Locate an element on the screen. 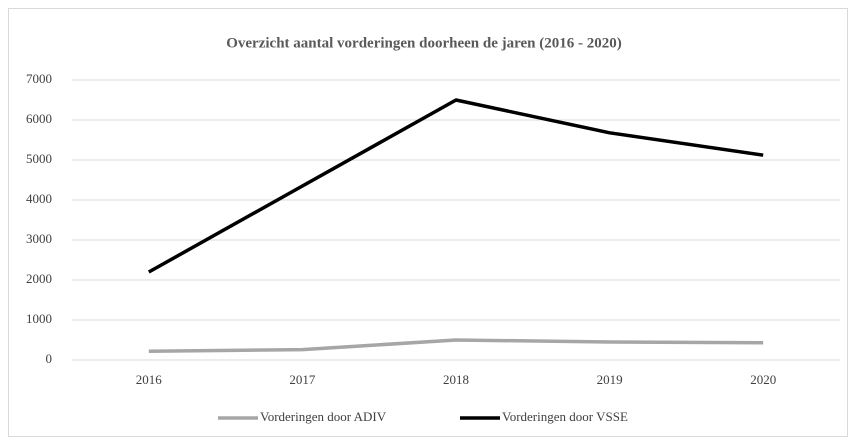 The width and height of the screenshot is (856, 441). y-tick-label: 5000 is located at coordinates (39, 158).